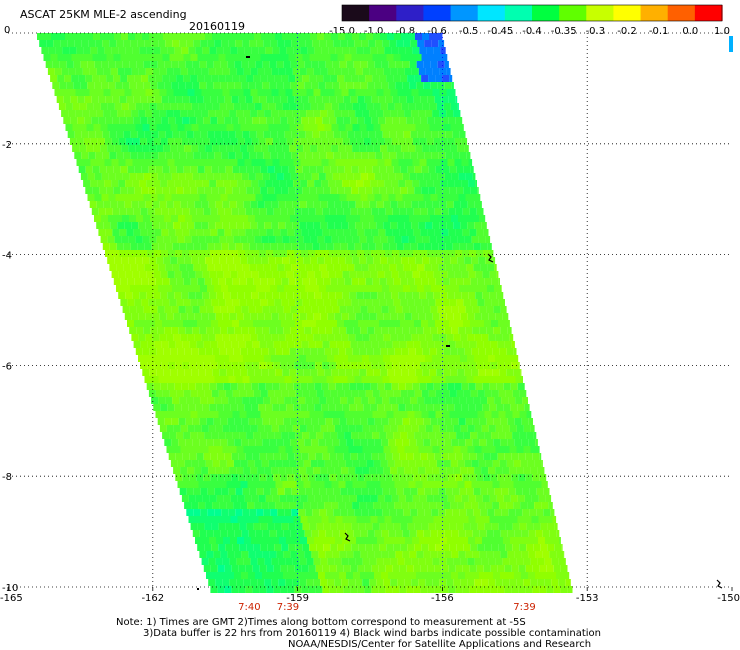 The width and height of the screenshot is (740, 650). What do you see at coordinates (690, 31) in the screenshot?
I see `colorbar-label: 0.0` at bounding box center [690, 31].